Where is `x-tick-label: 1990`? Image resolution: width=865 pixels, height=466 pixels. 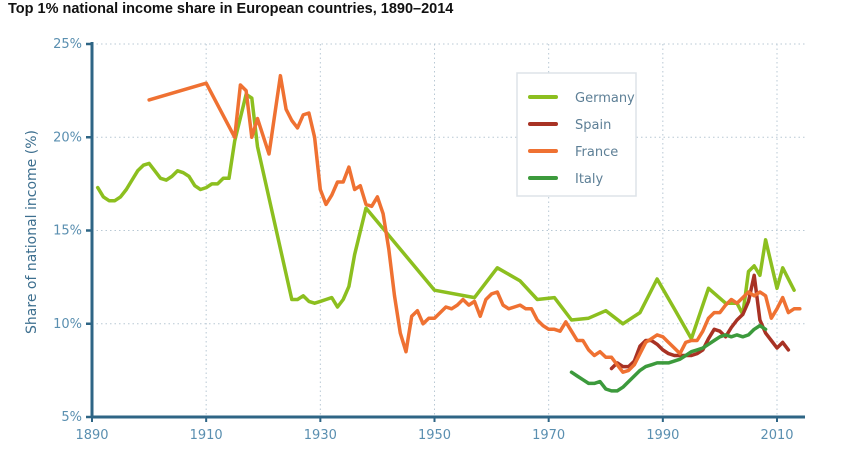
x-tick-label: 1990 is located at coordinates (662, 435).